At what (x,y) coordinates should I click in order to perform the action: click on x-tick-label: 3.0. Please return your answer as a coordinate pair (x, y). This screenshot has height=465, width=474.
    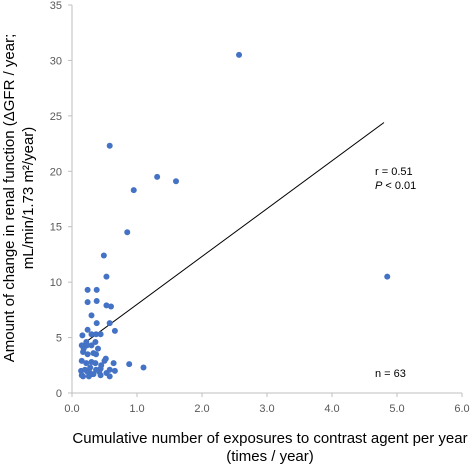
    Looking at the image, I should click on (266, 409).